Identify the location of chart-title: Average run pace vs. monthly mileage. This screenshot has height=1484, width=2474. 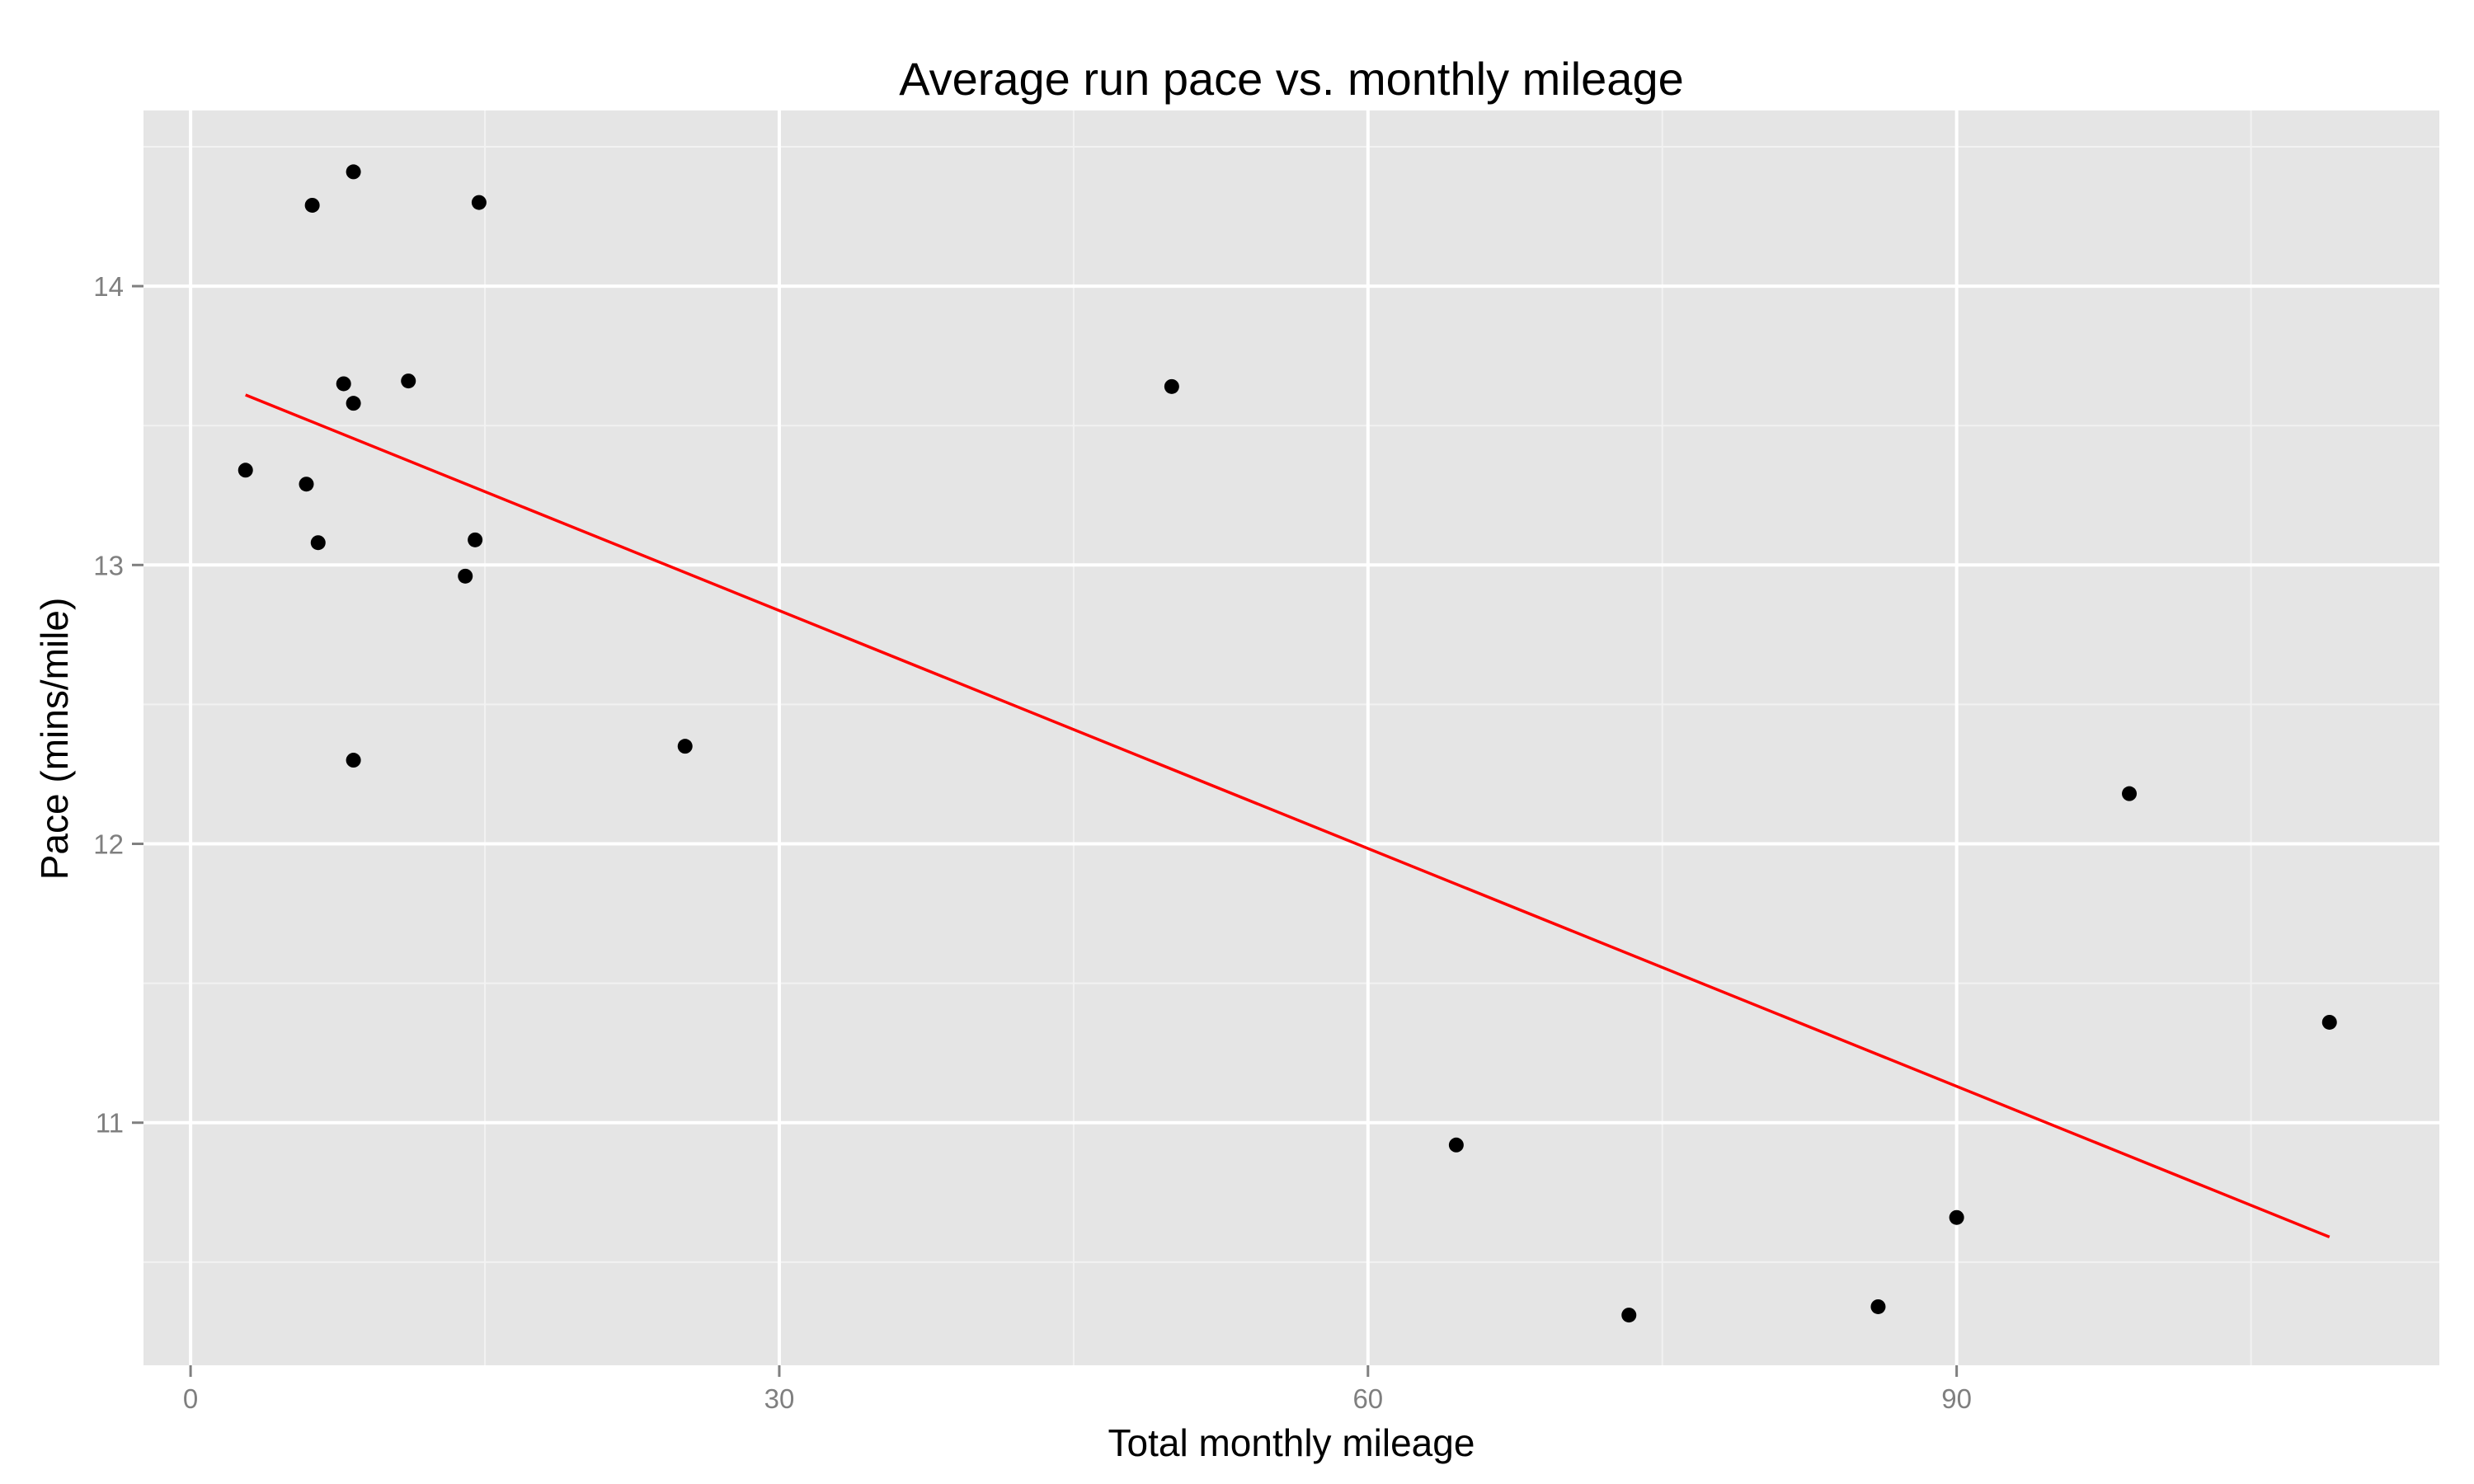
(1291, 79).